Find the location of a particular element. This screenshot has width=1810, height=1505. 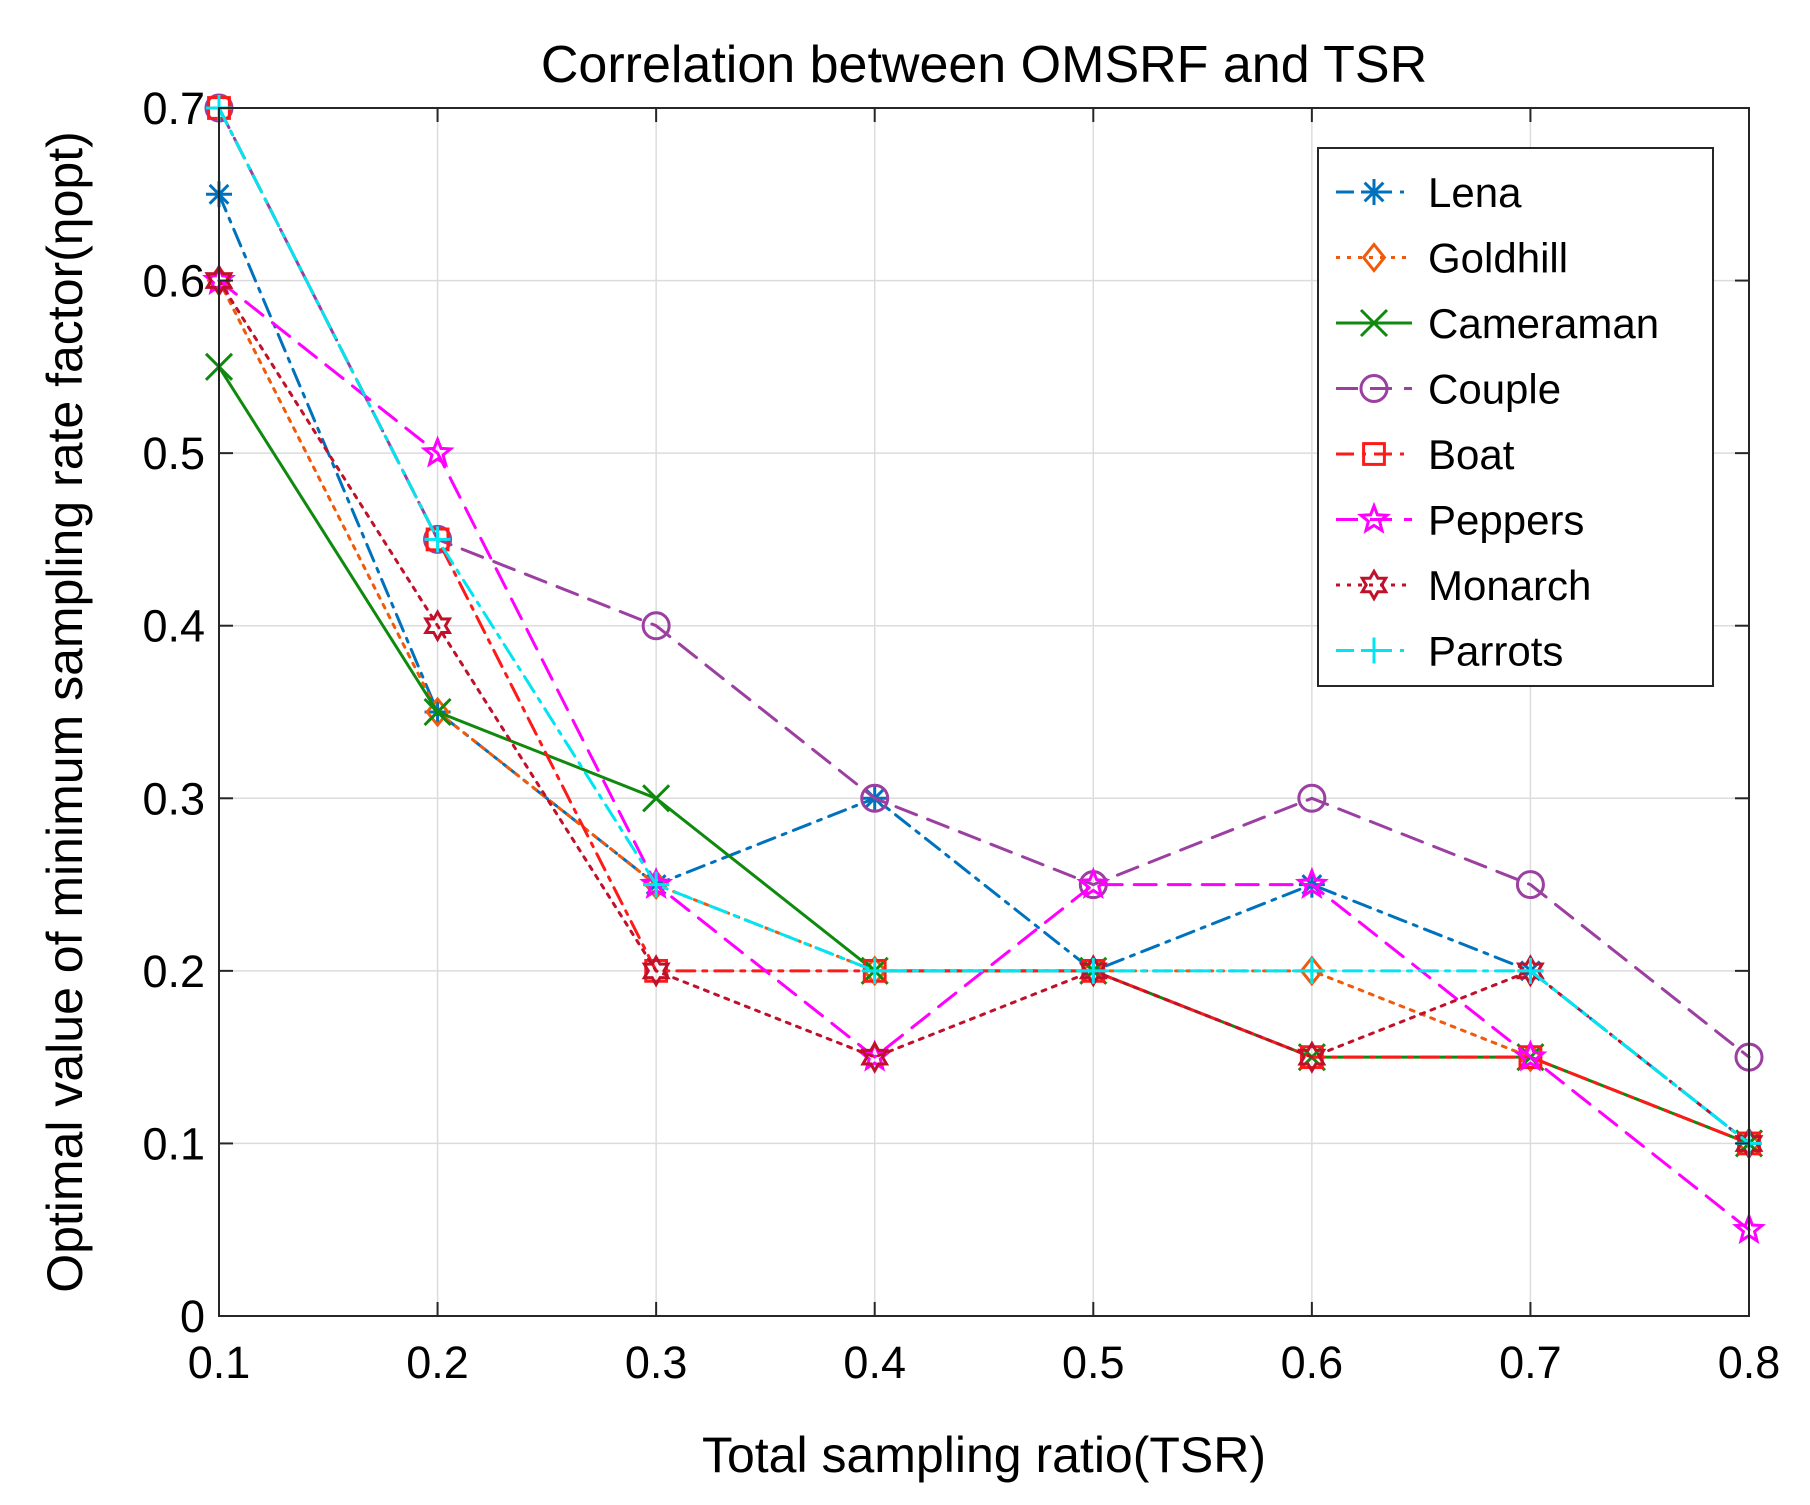

y-tick-label: 0.1 is located at coordinates (173, 1143).